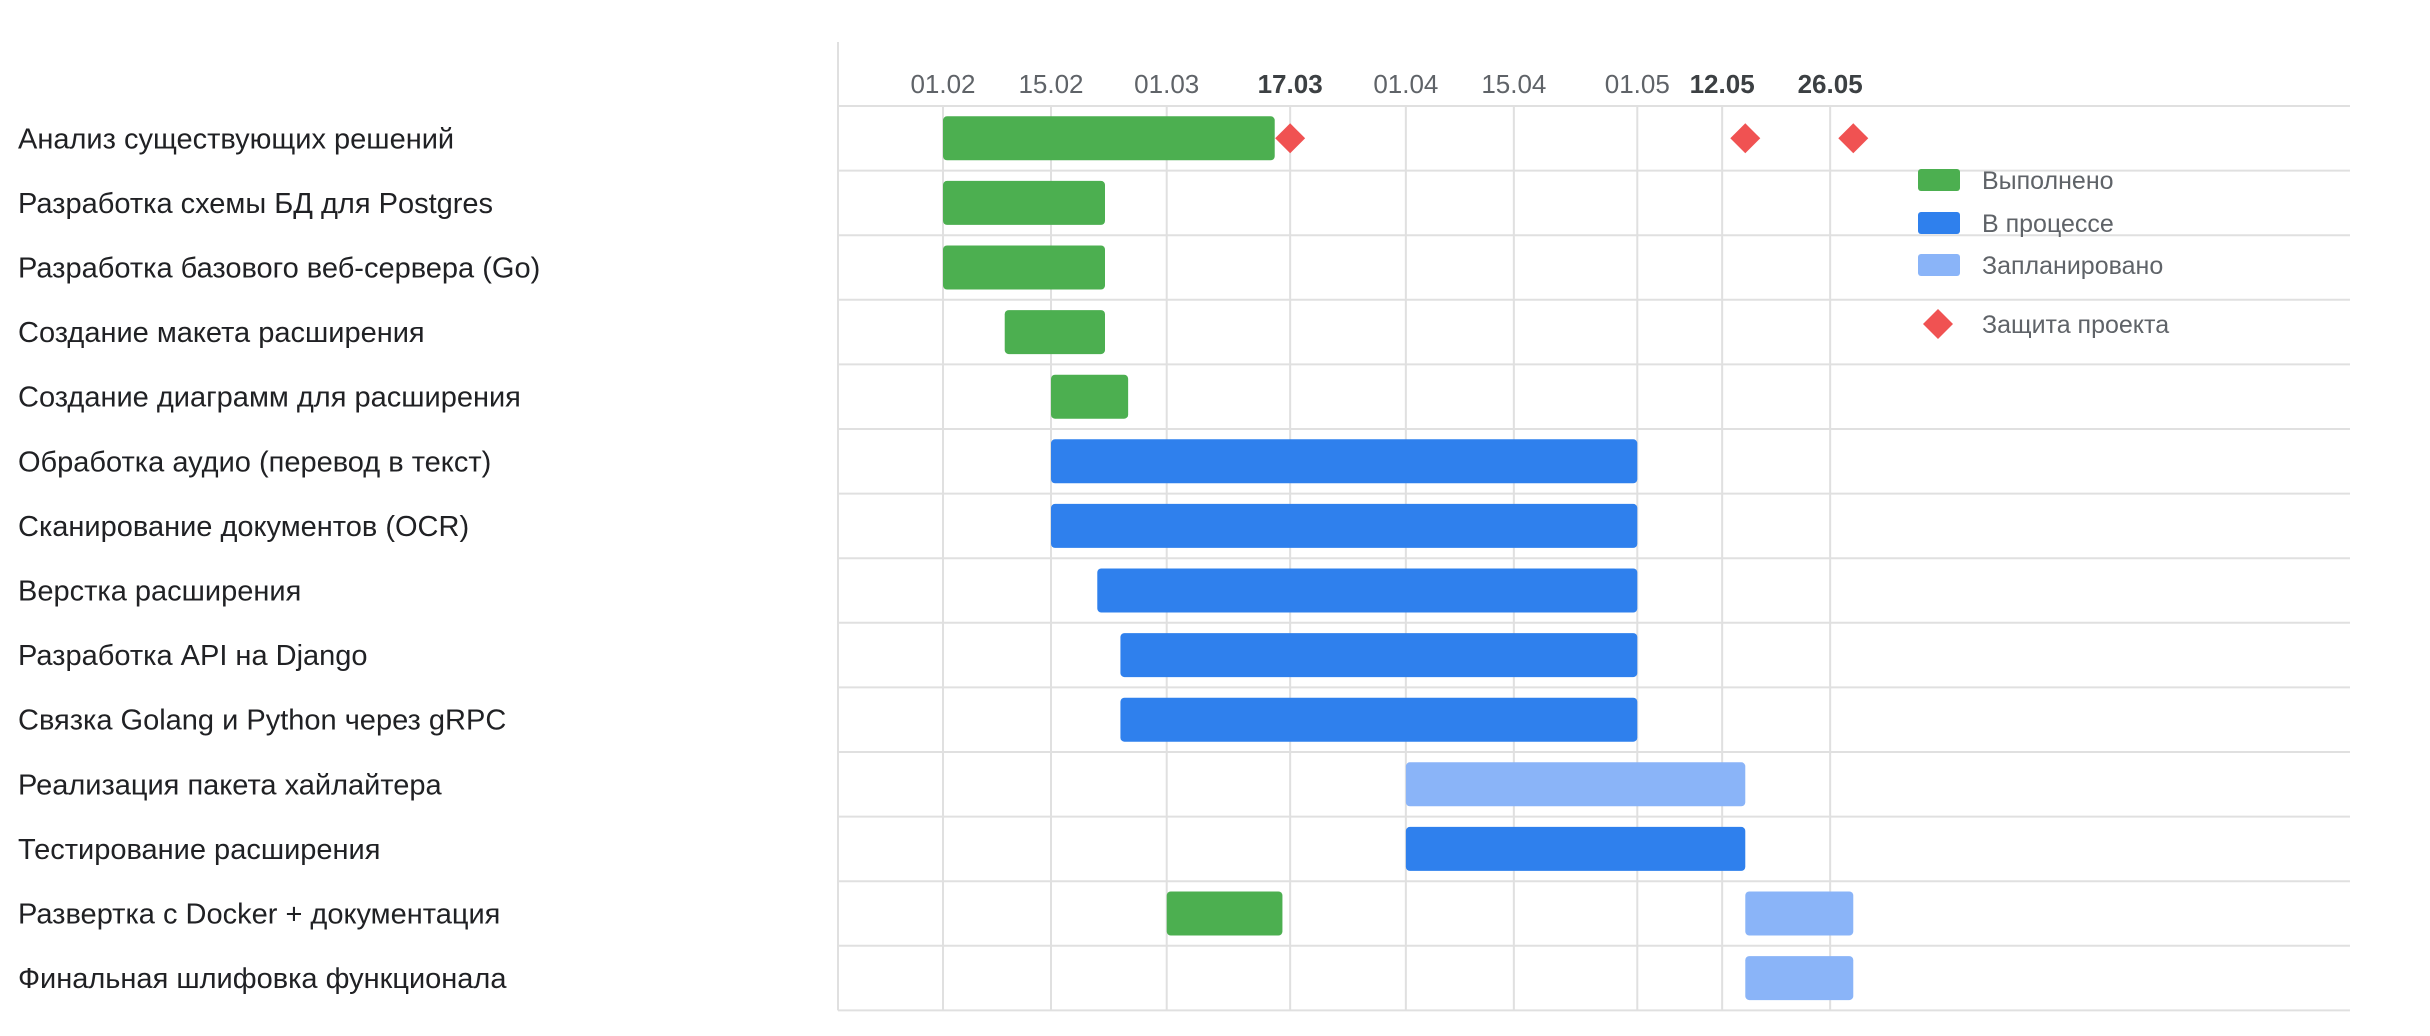 Image resolution: width=2430 pixels, height=1036 pixels. What do you see at coordinates (259, 915) in the screenshot?
I see `task-label: Развертка с Docker + документация` at bounding box center [259, 915].